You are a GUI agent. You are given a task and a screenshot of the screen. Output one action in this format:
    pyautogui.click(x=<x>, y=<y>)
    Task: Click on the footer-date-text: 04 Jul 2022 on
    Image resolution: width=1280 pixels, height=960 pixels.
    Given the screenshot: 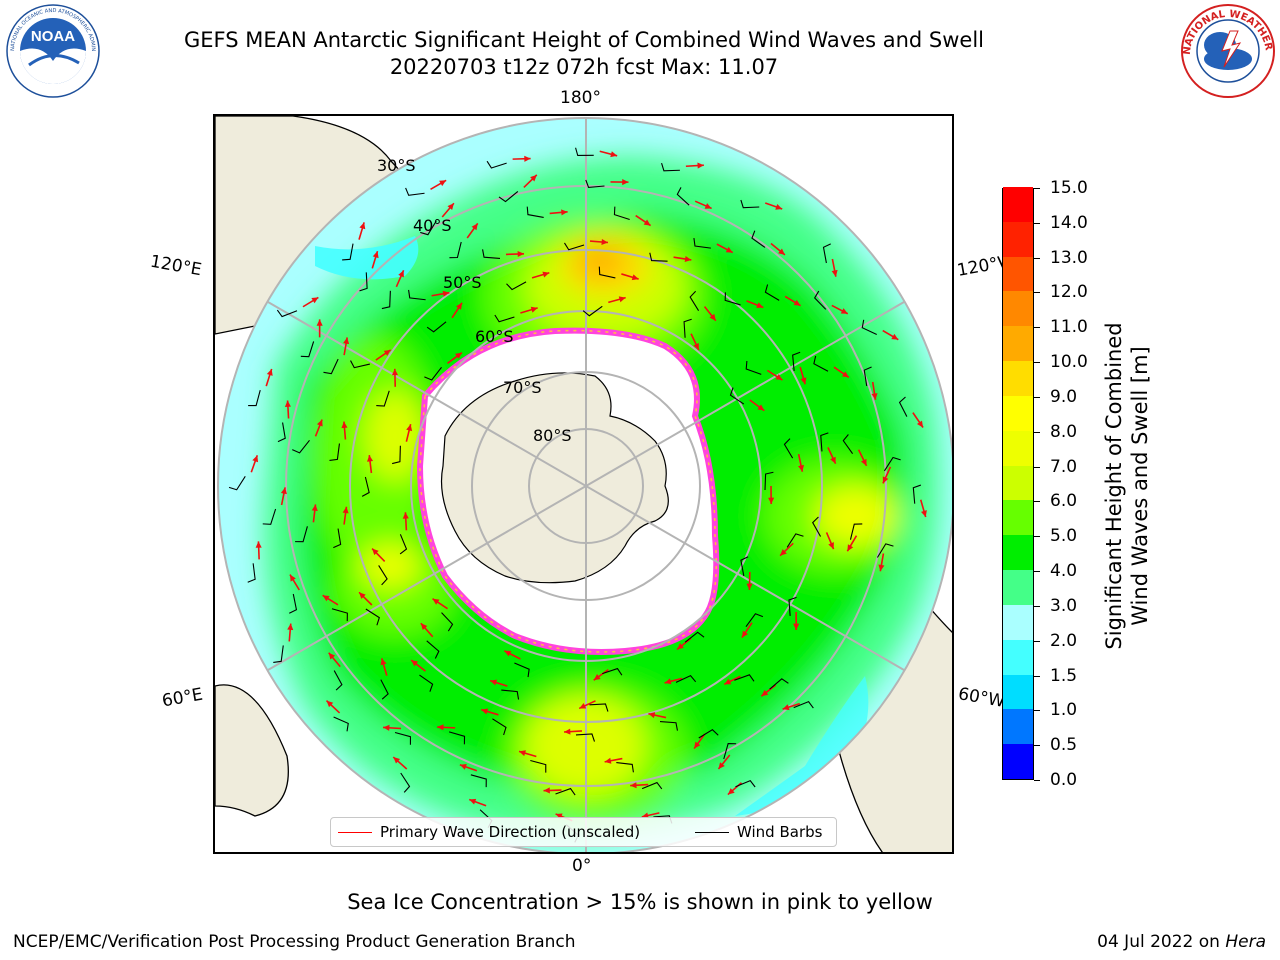 What is the action you would take?
    pyautogui.click(x=1158, y=942)
    